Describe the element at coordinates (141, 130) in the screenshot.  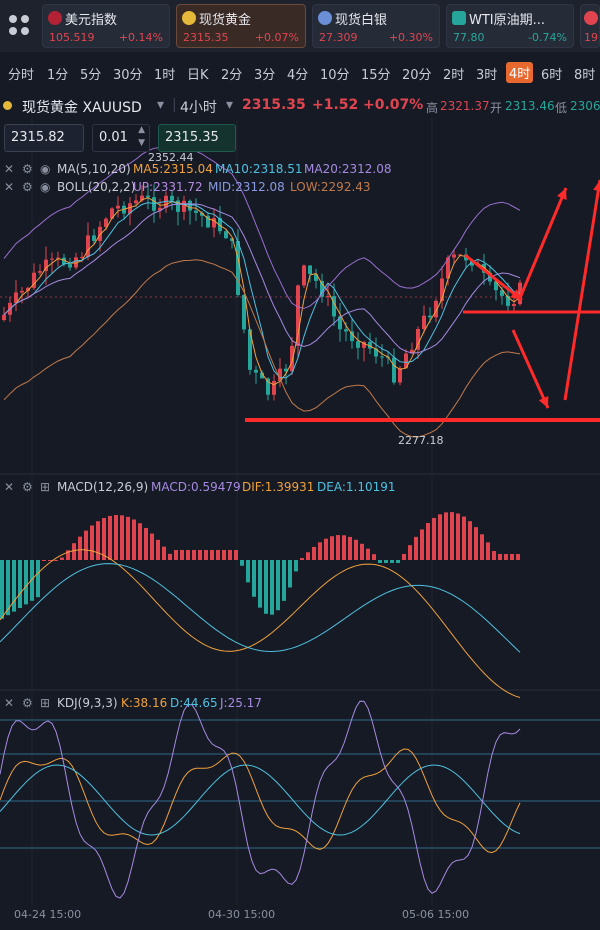
I see `qty-up-icon: ▲` at that location.